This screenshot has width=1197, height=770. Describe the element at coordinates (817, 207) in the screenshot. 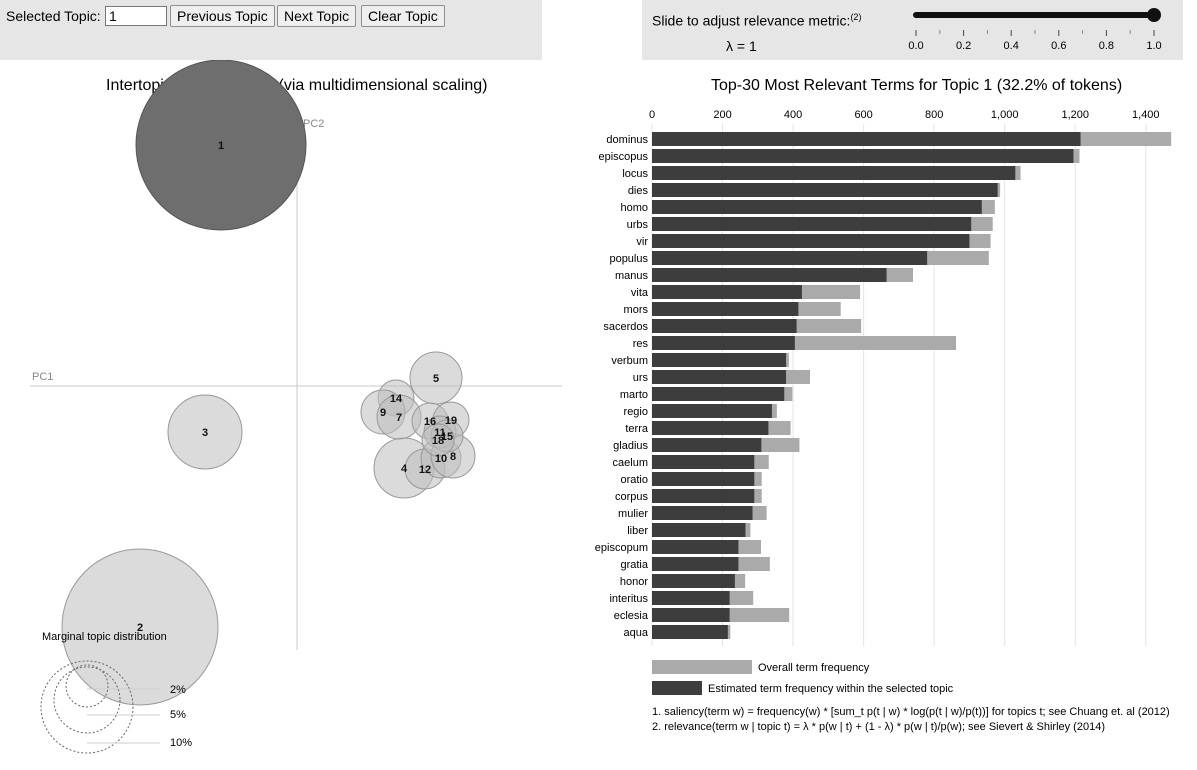

I see `bar-topic-homo` at that location.